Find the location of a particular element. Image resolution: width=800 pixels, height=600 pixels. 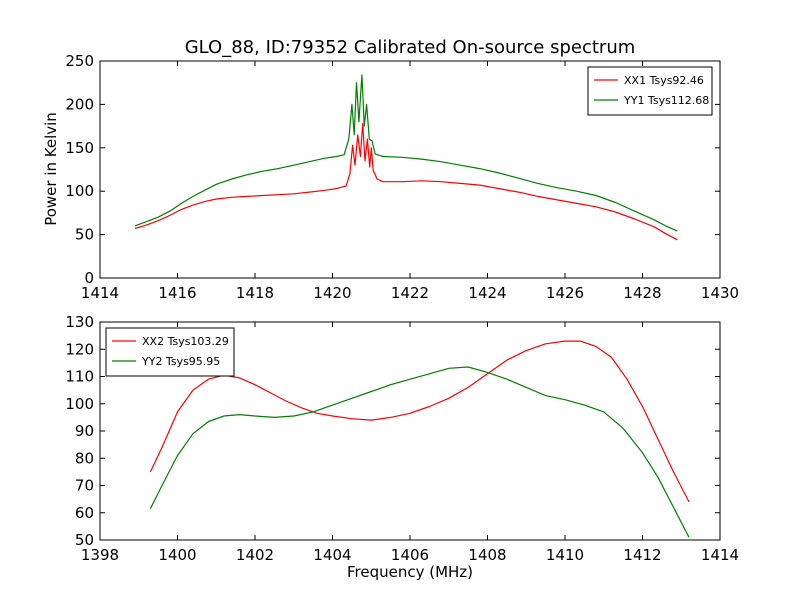

bottom-legend-box is located at coordinates (170, 352).